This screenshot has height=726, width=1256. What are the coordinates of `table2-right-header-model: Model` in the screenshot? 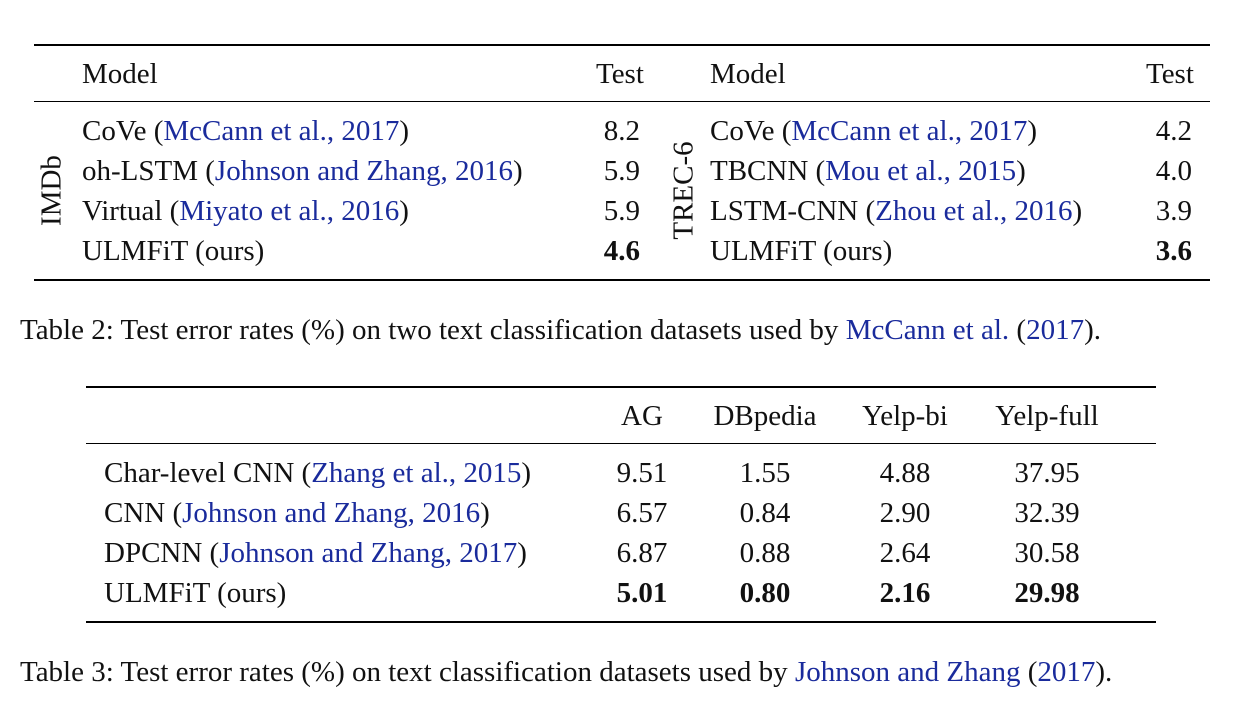 It's located at (748, 74).